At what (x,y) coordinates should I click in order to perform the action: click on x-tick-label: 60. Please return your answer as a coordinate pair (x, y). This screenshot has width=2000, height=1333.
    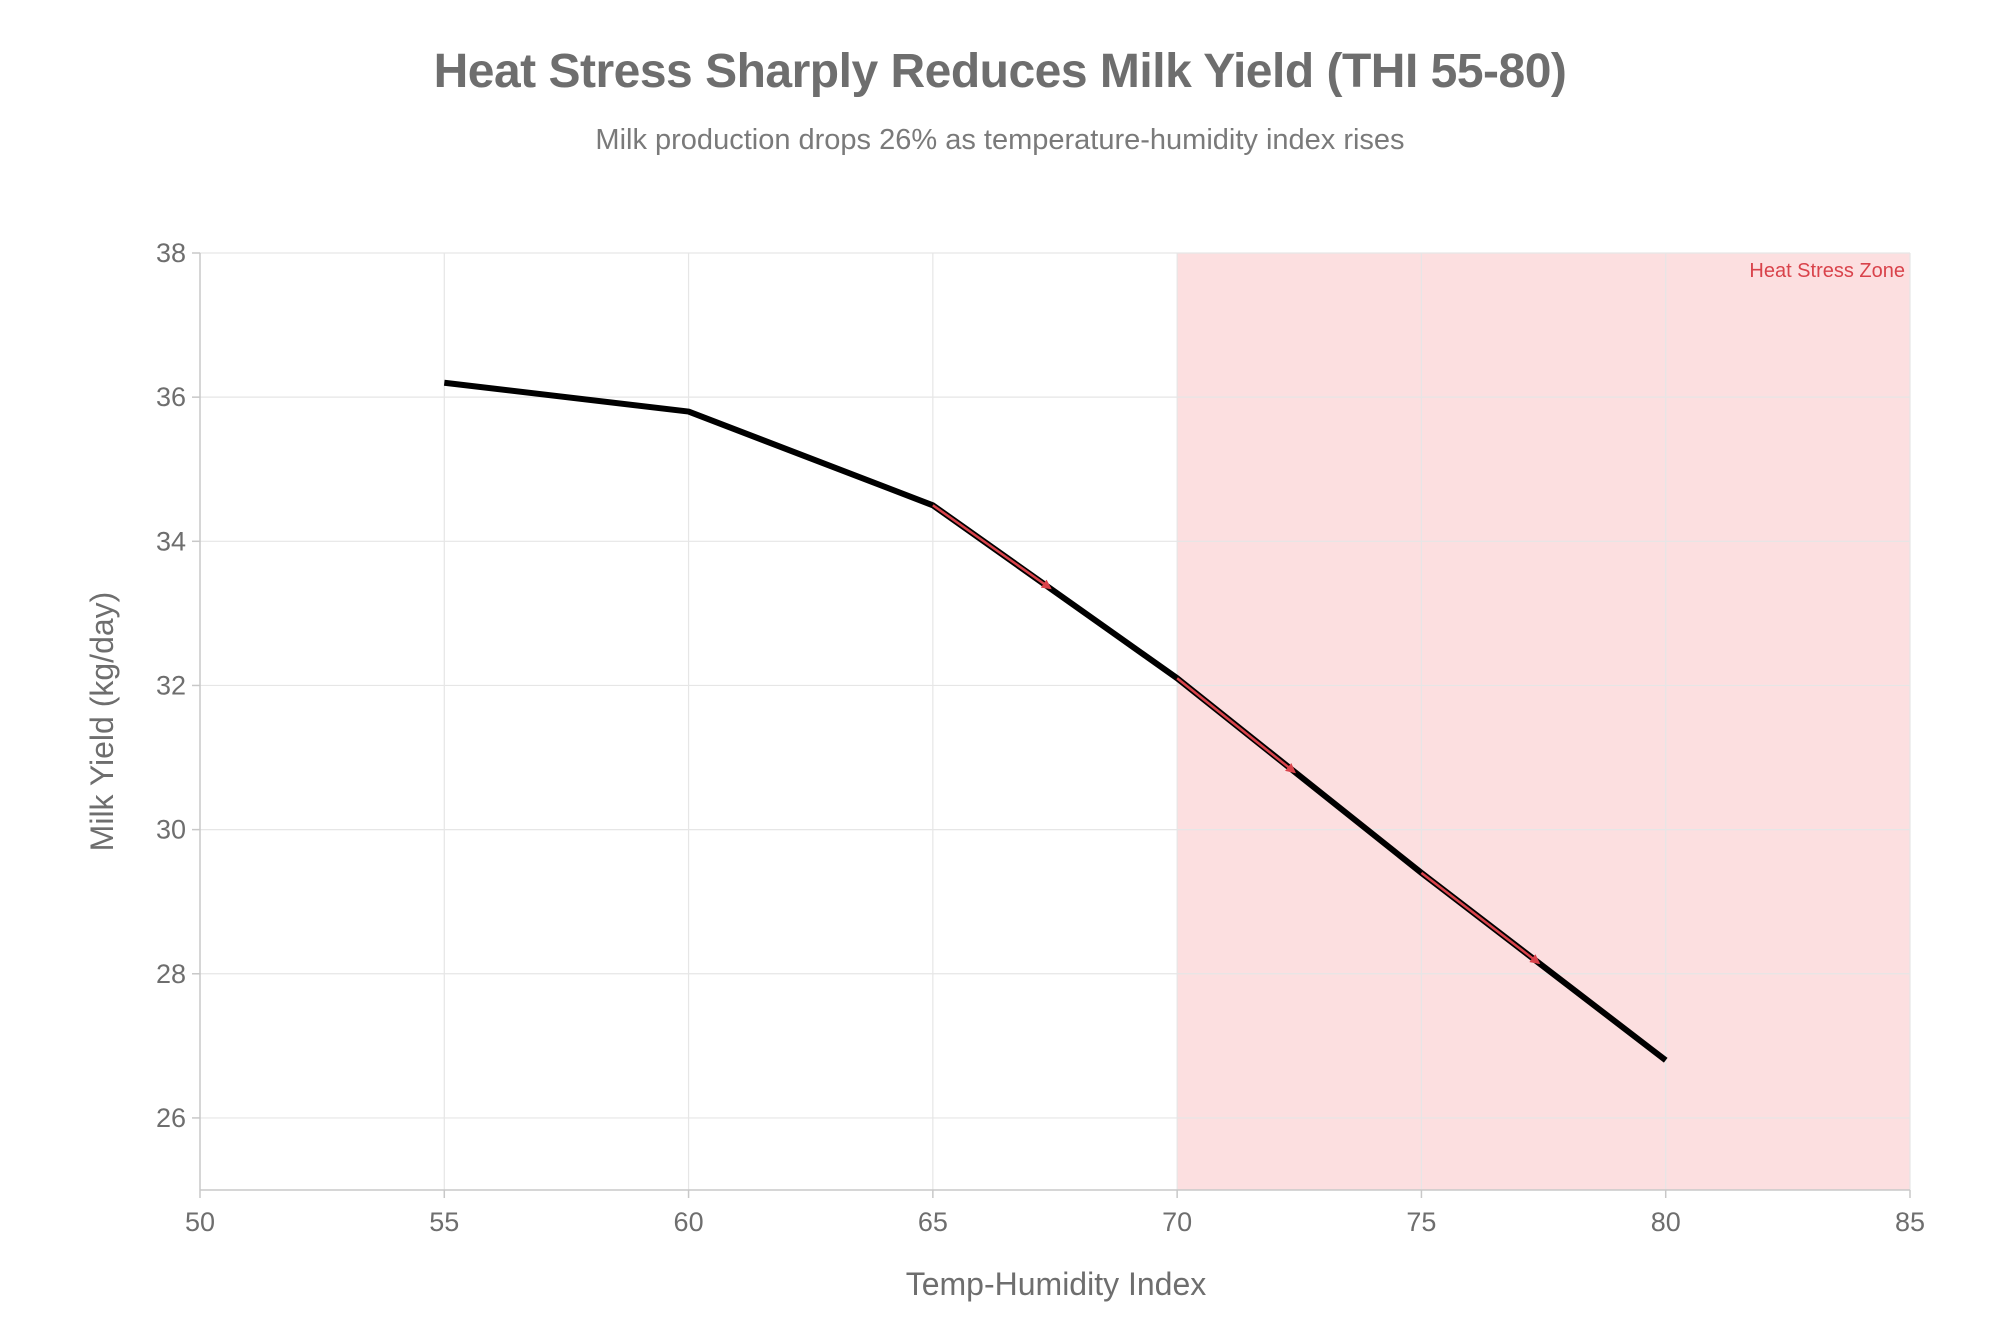
    Looking at the image, I should click on (689, 1222).